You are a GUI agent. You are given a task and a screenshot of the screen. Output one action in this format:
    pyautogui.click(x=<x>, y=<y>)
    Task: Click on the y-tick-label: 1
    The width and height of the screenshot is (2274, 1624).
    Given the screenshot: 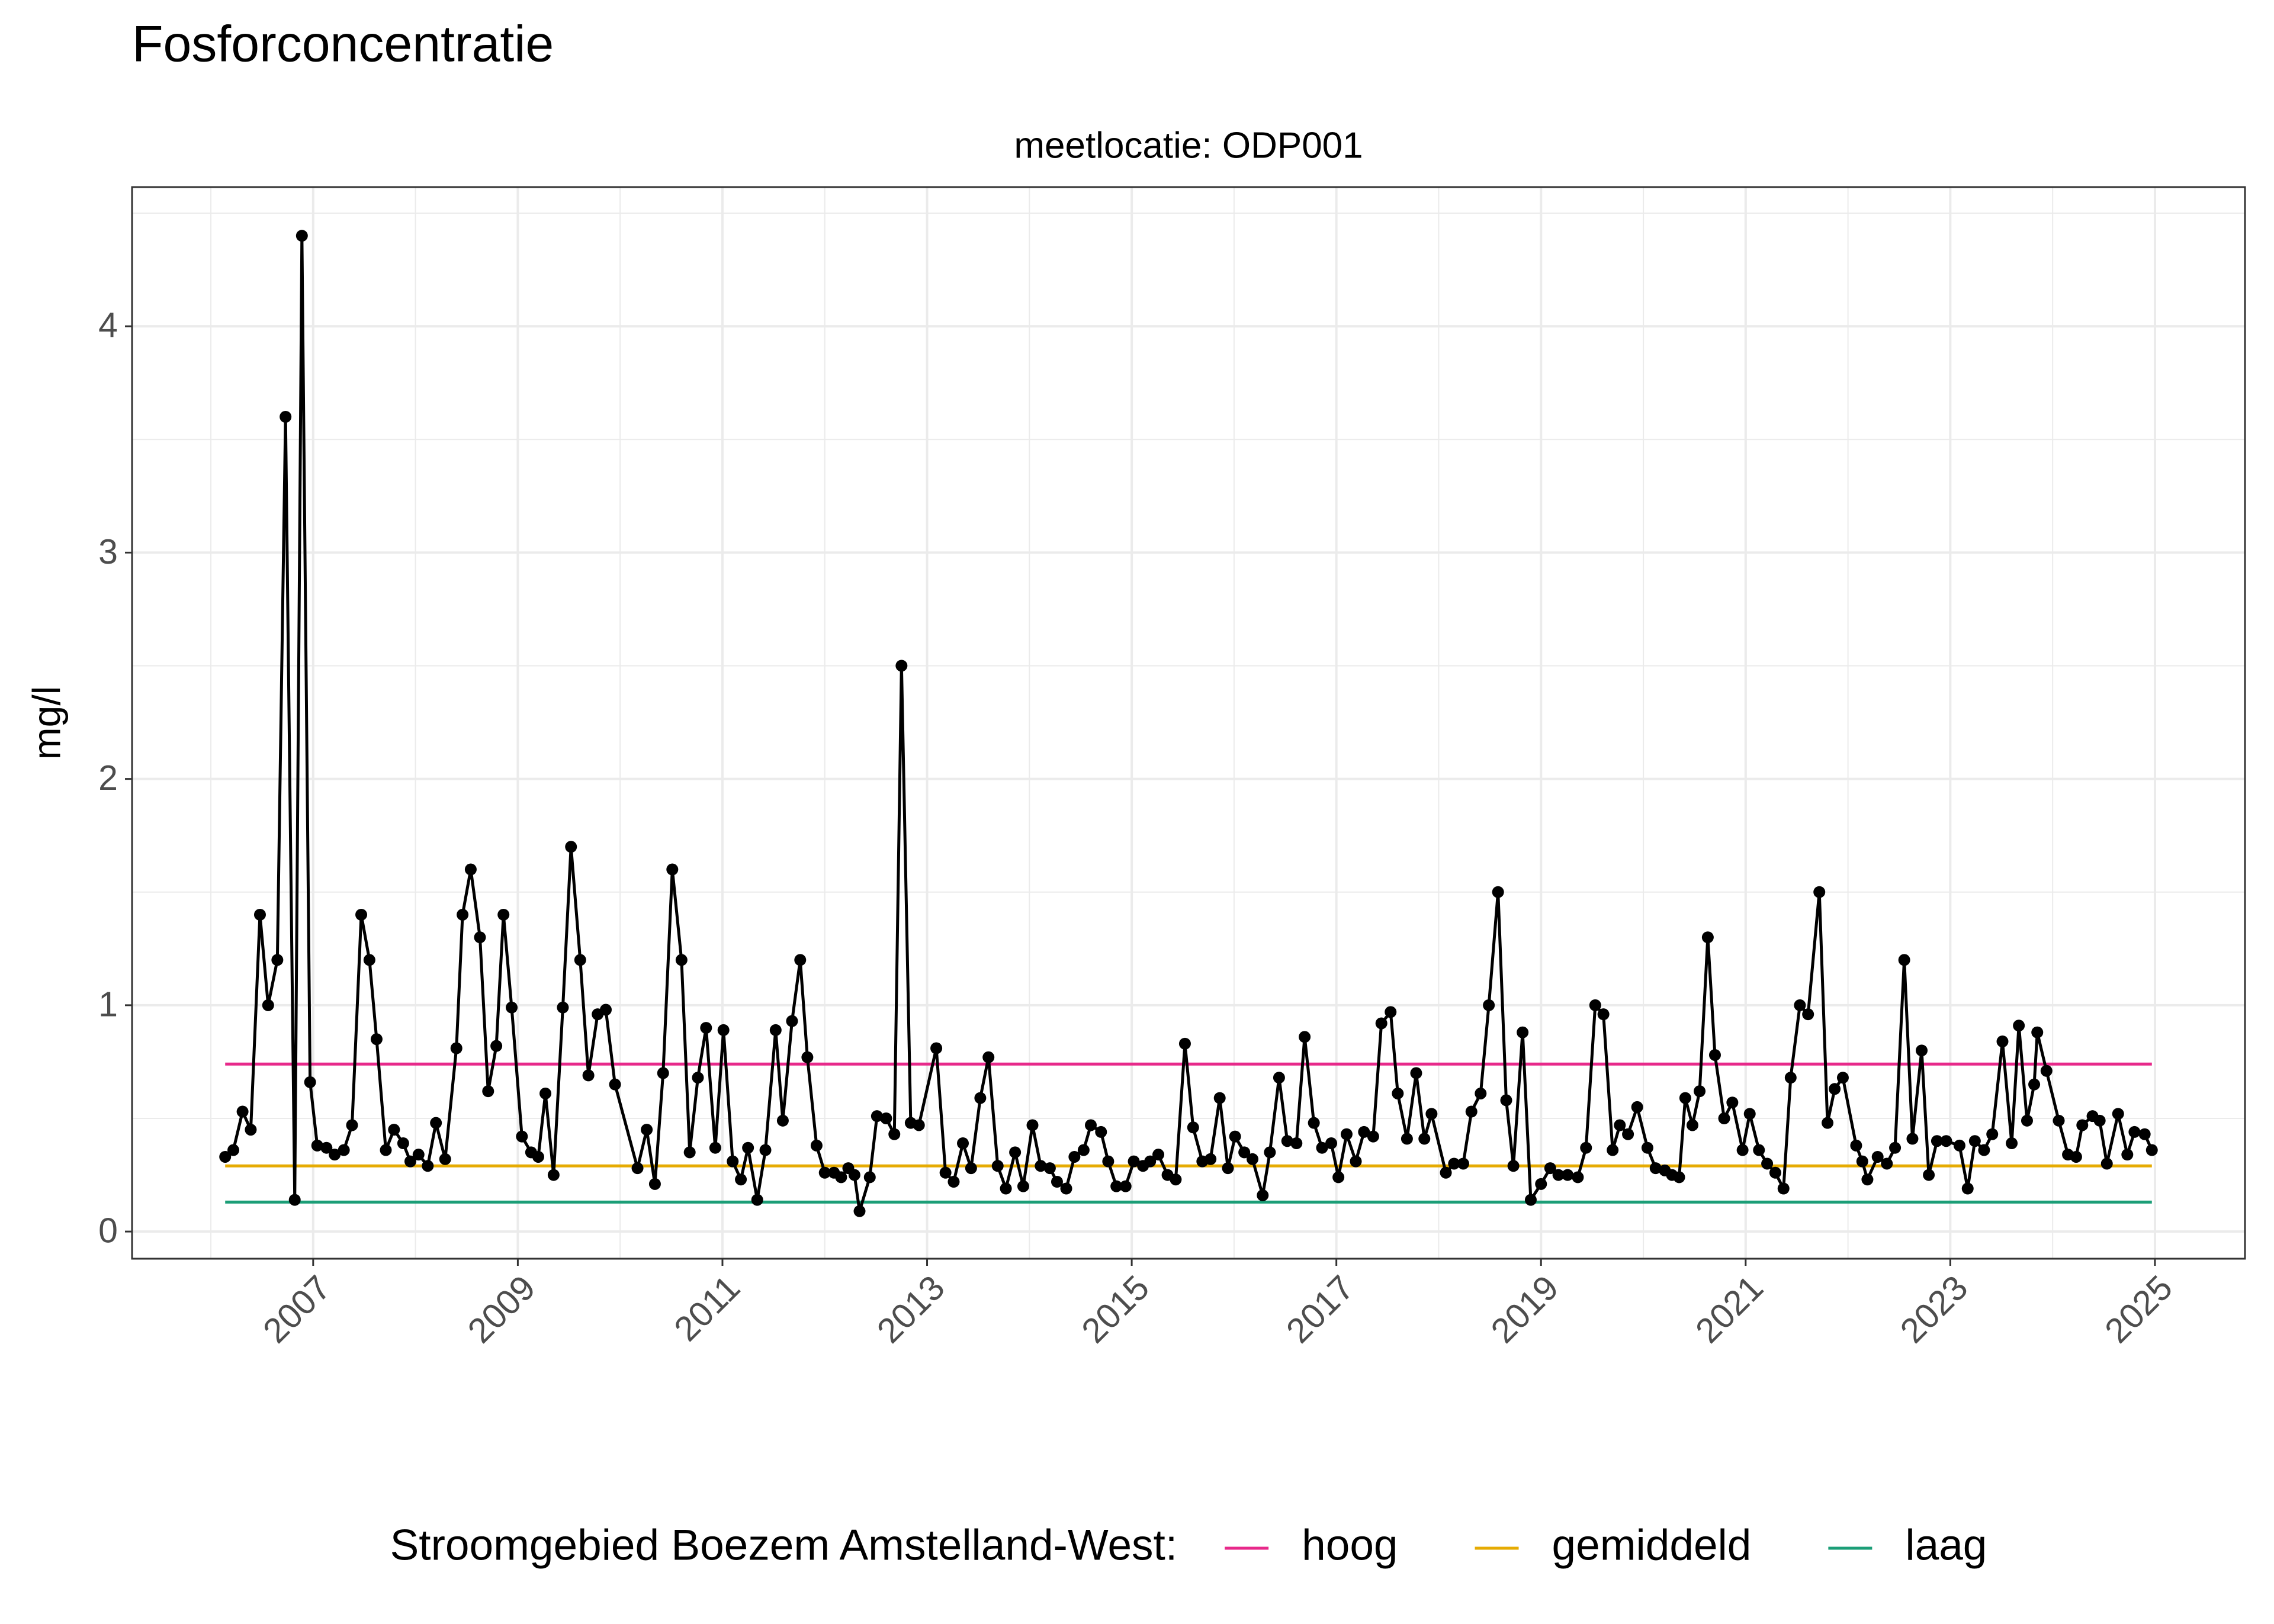 What is the action you would take?
    pyautogui.click(x=108, y=1004)
    